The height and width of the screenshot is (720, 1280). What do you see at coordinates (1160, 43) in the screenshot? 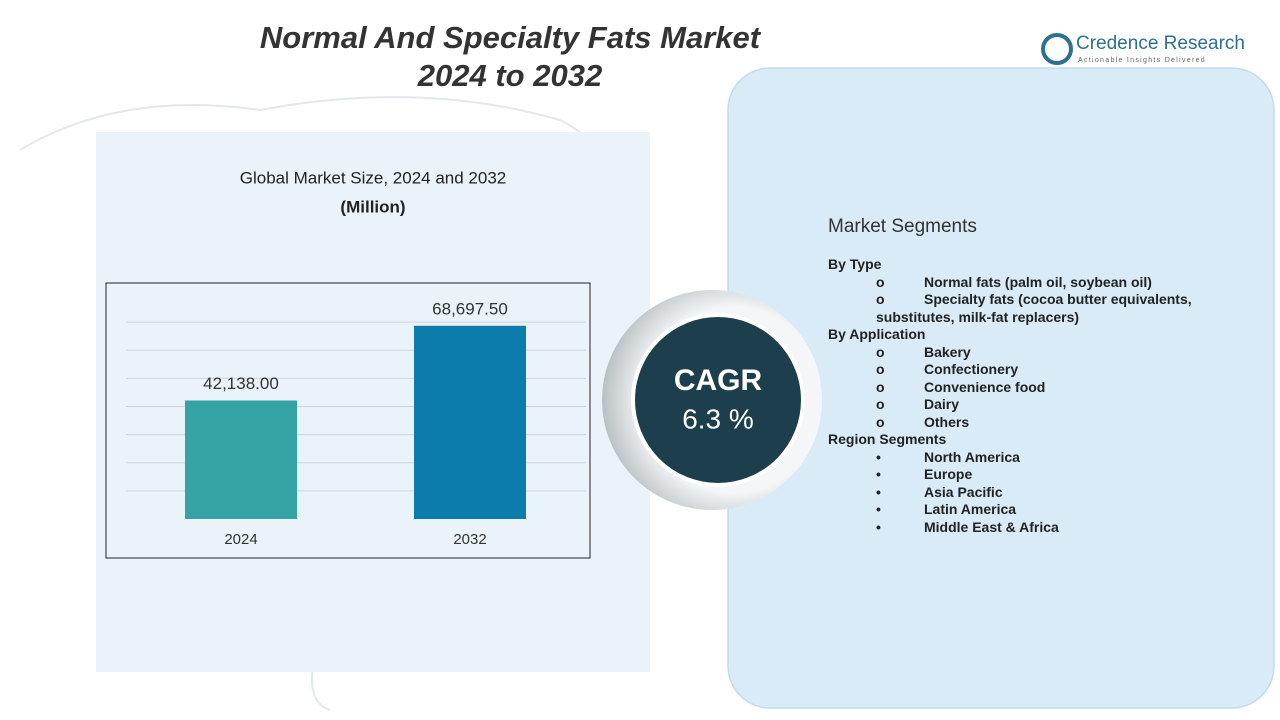
I see `logo-name: Credence Research` at bounding box center [1160, 43].